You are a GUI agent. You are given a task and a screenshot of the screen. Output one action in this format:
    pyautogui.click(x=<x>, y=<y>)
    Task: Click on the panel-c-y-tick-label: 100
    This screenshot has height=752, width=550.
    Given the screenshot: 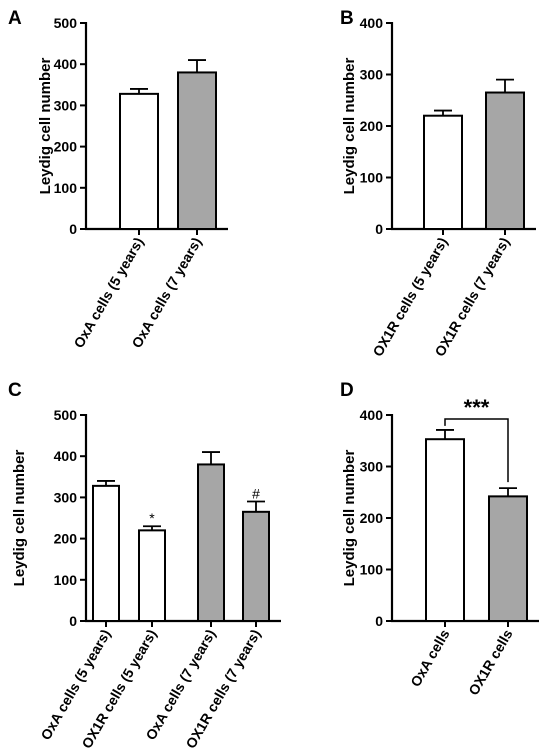 What is the action you would take?
    pyautogui.click(x=66, y=580)
    